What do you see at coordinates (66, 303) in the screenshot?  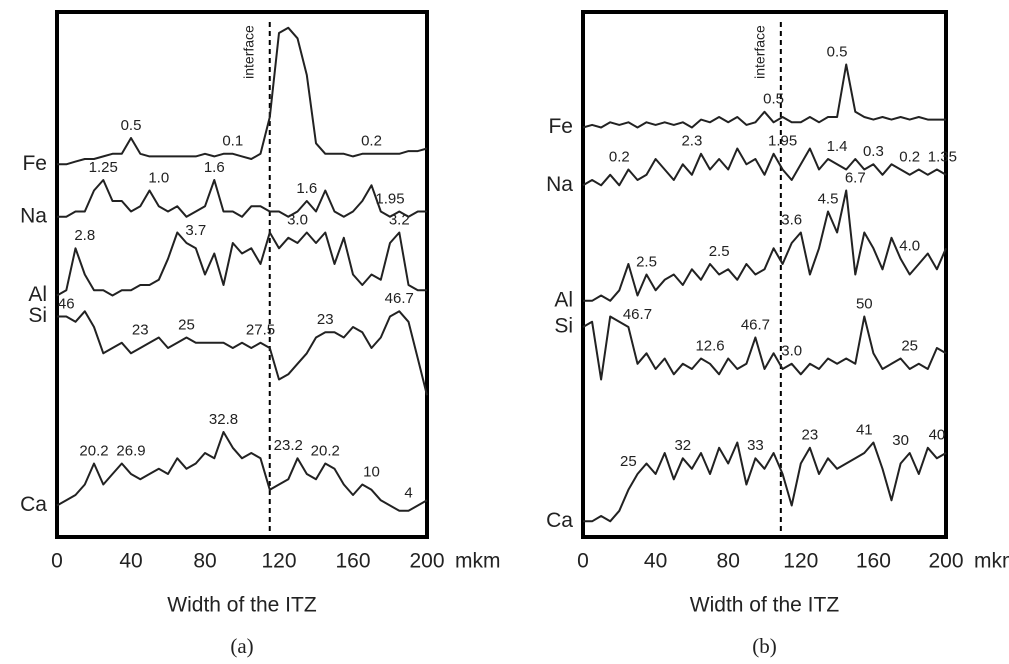 I see `concentration-label: 46` at bounding box center [66, 303].